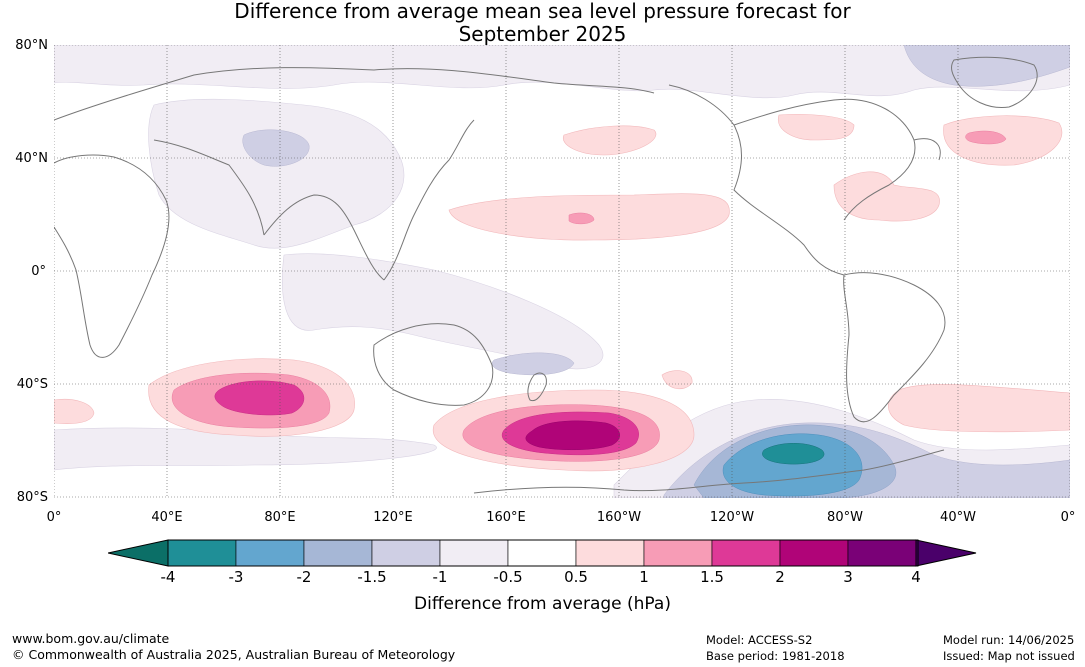 The height and width of the screenshot is (667, 1085). I want to click on coast-africa, so click(112, 256).